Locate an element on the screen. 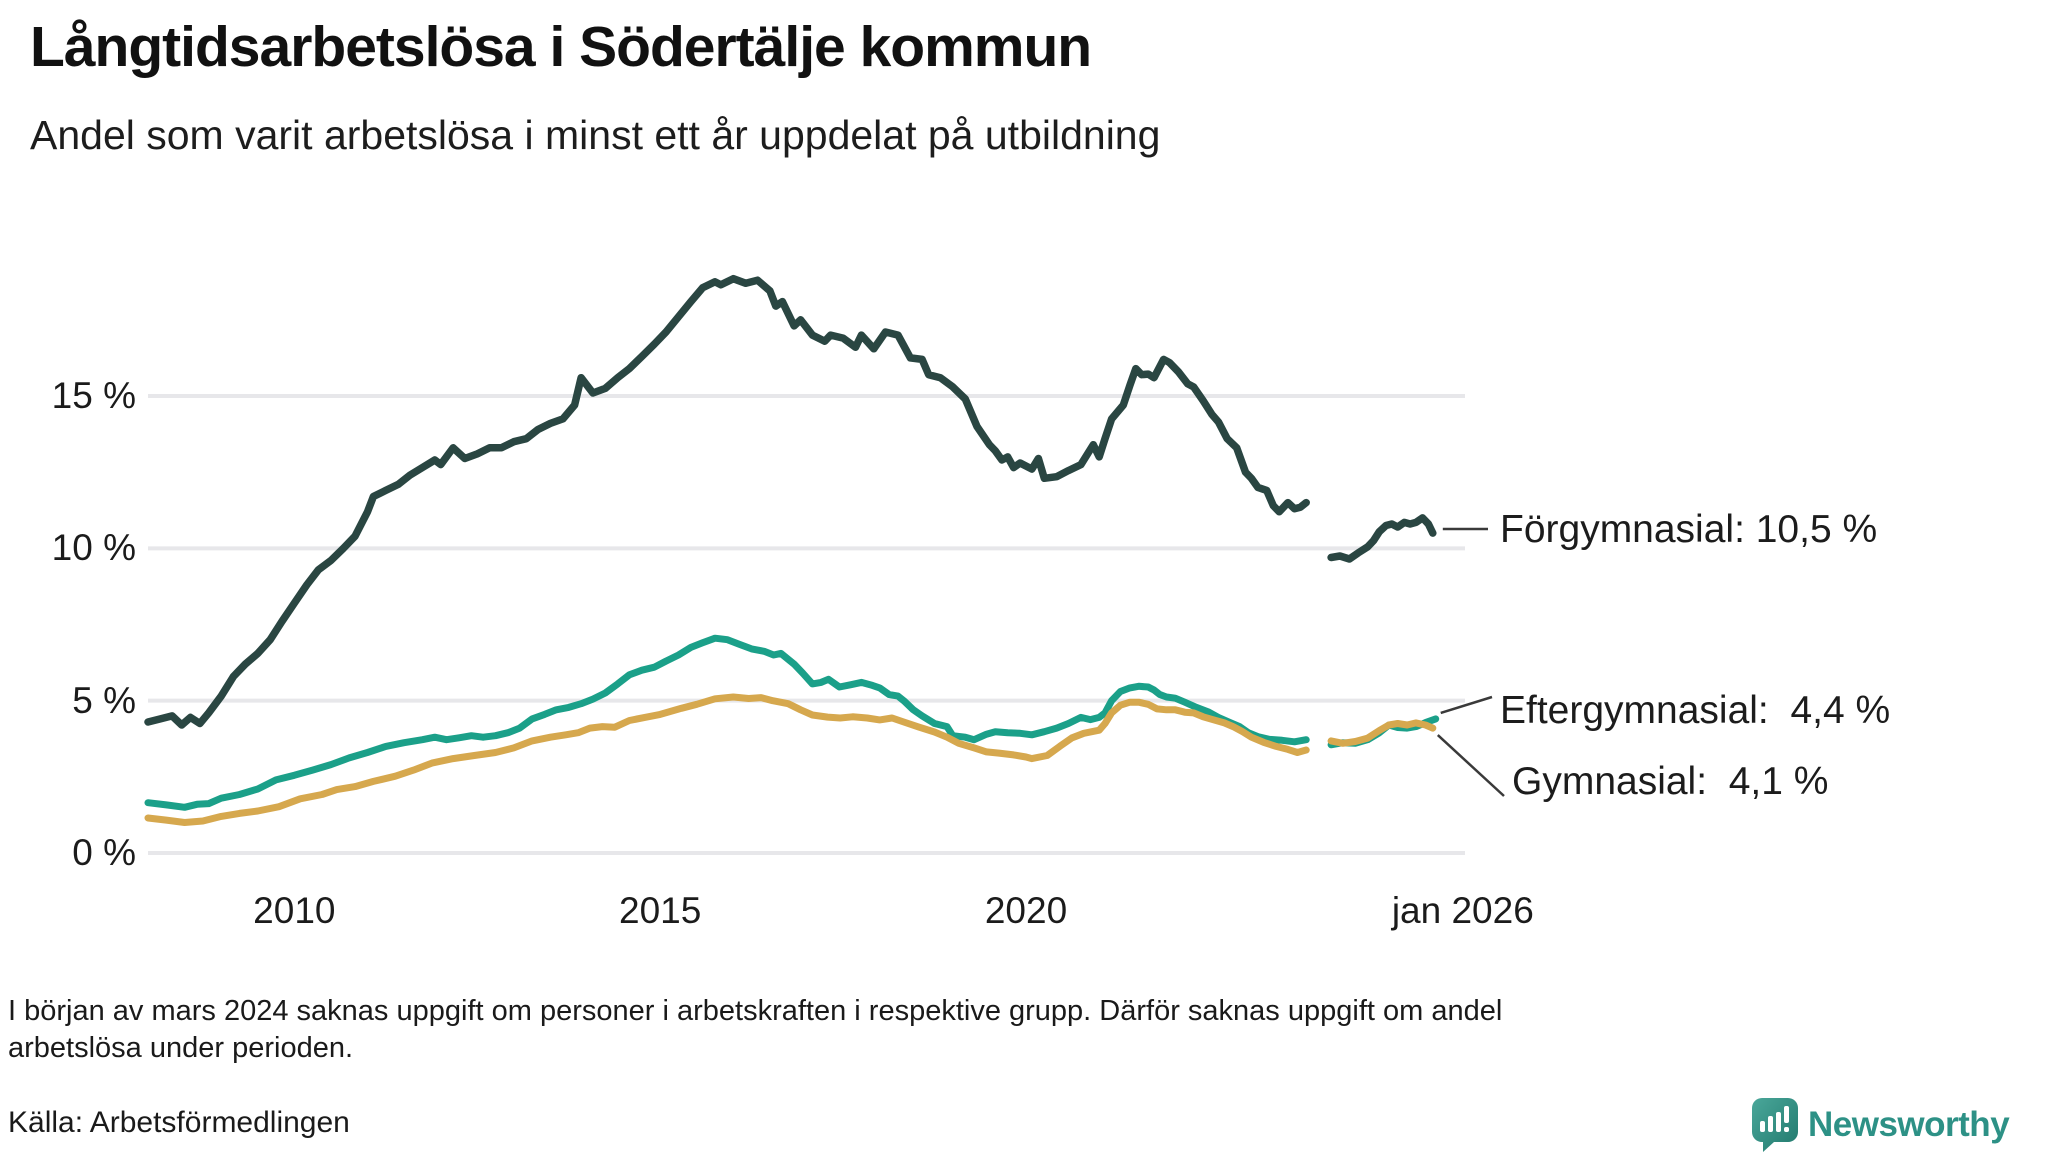 The image size is (2048, 1152). newsworthy-logo-text: Newsworthy is located at coordinates (1909, 1124).